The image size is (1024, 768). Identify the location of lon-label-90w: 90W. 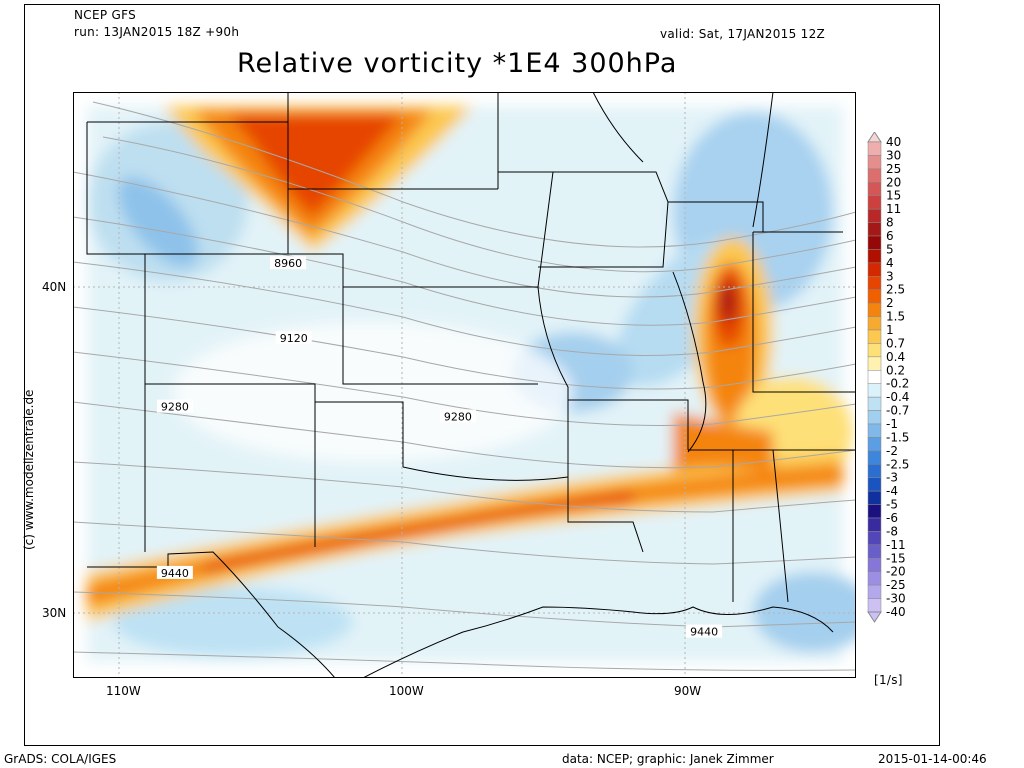
(688, 691).